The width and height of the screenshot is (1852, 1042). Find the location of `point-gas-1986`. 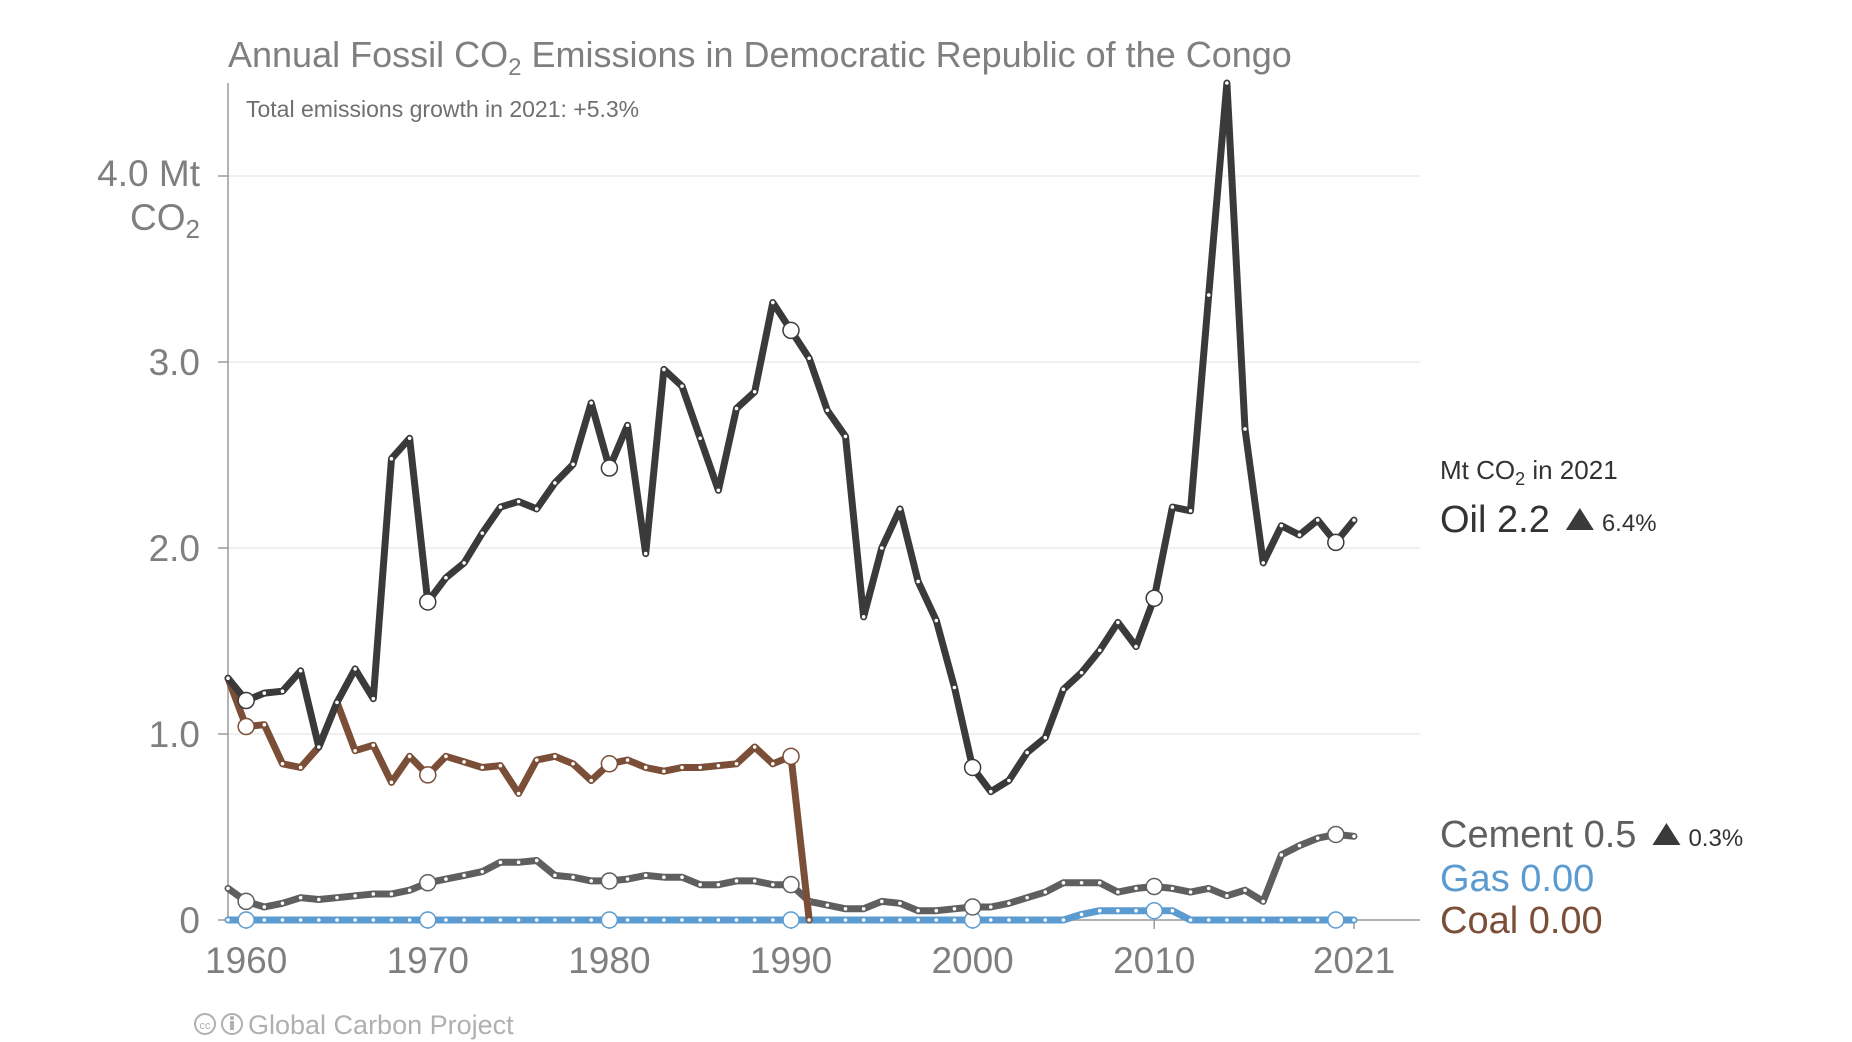

point-gas-1986 is located at coordinates (718, 920).